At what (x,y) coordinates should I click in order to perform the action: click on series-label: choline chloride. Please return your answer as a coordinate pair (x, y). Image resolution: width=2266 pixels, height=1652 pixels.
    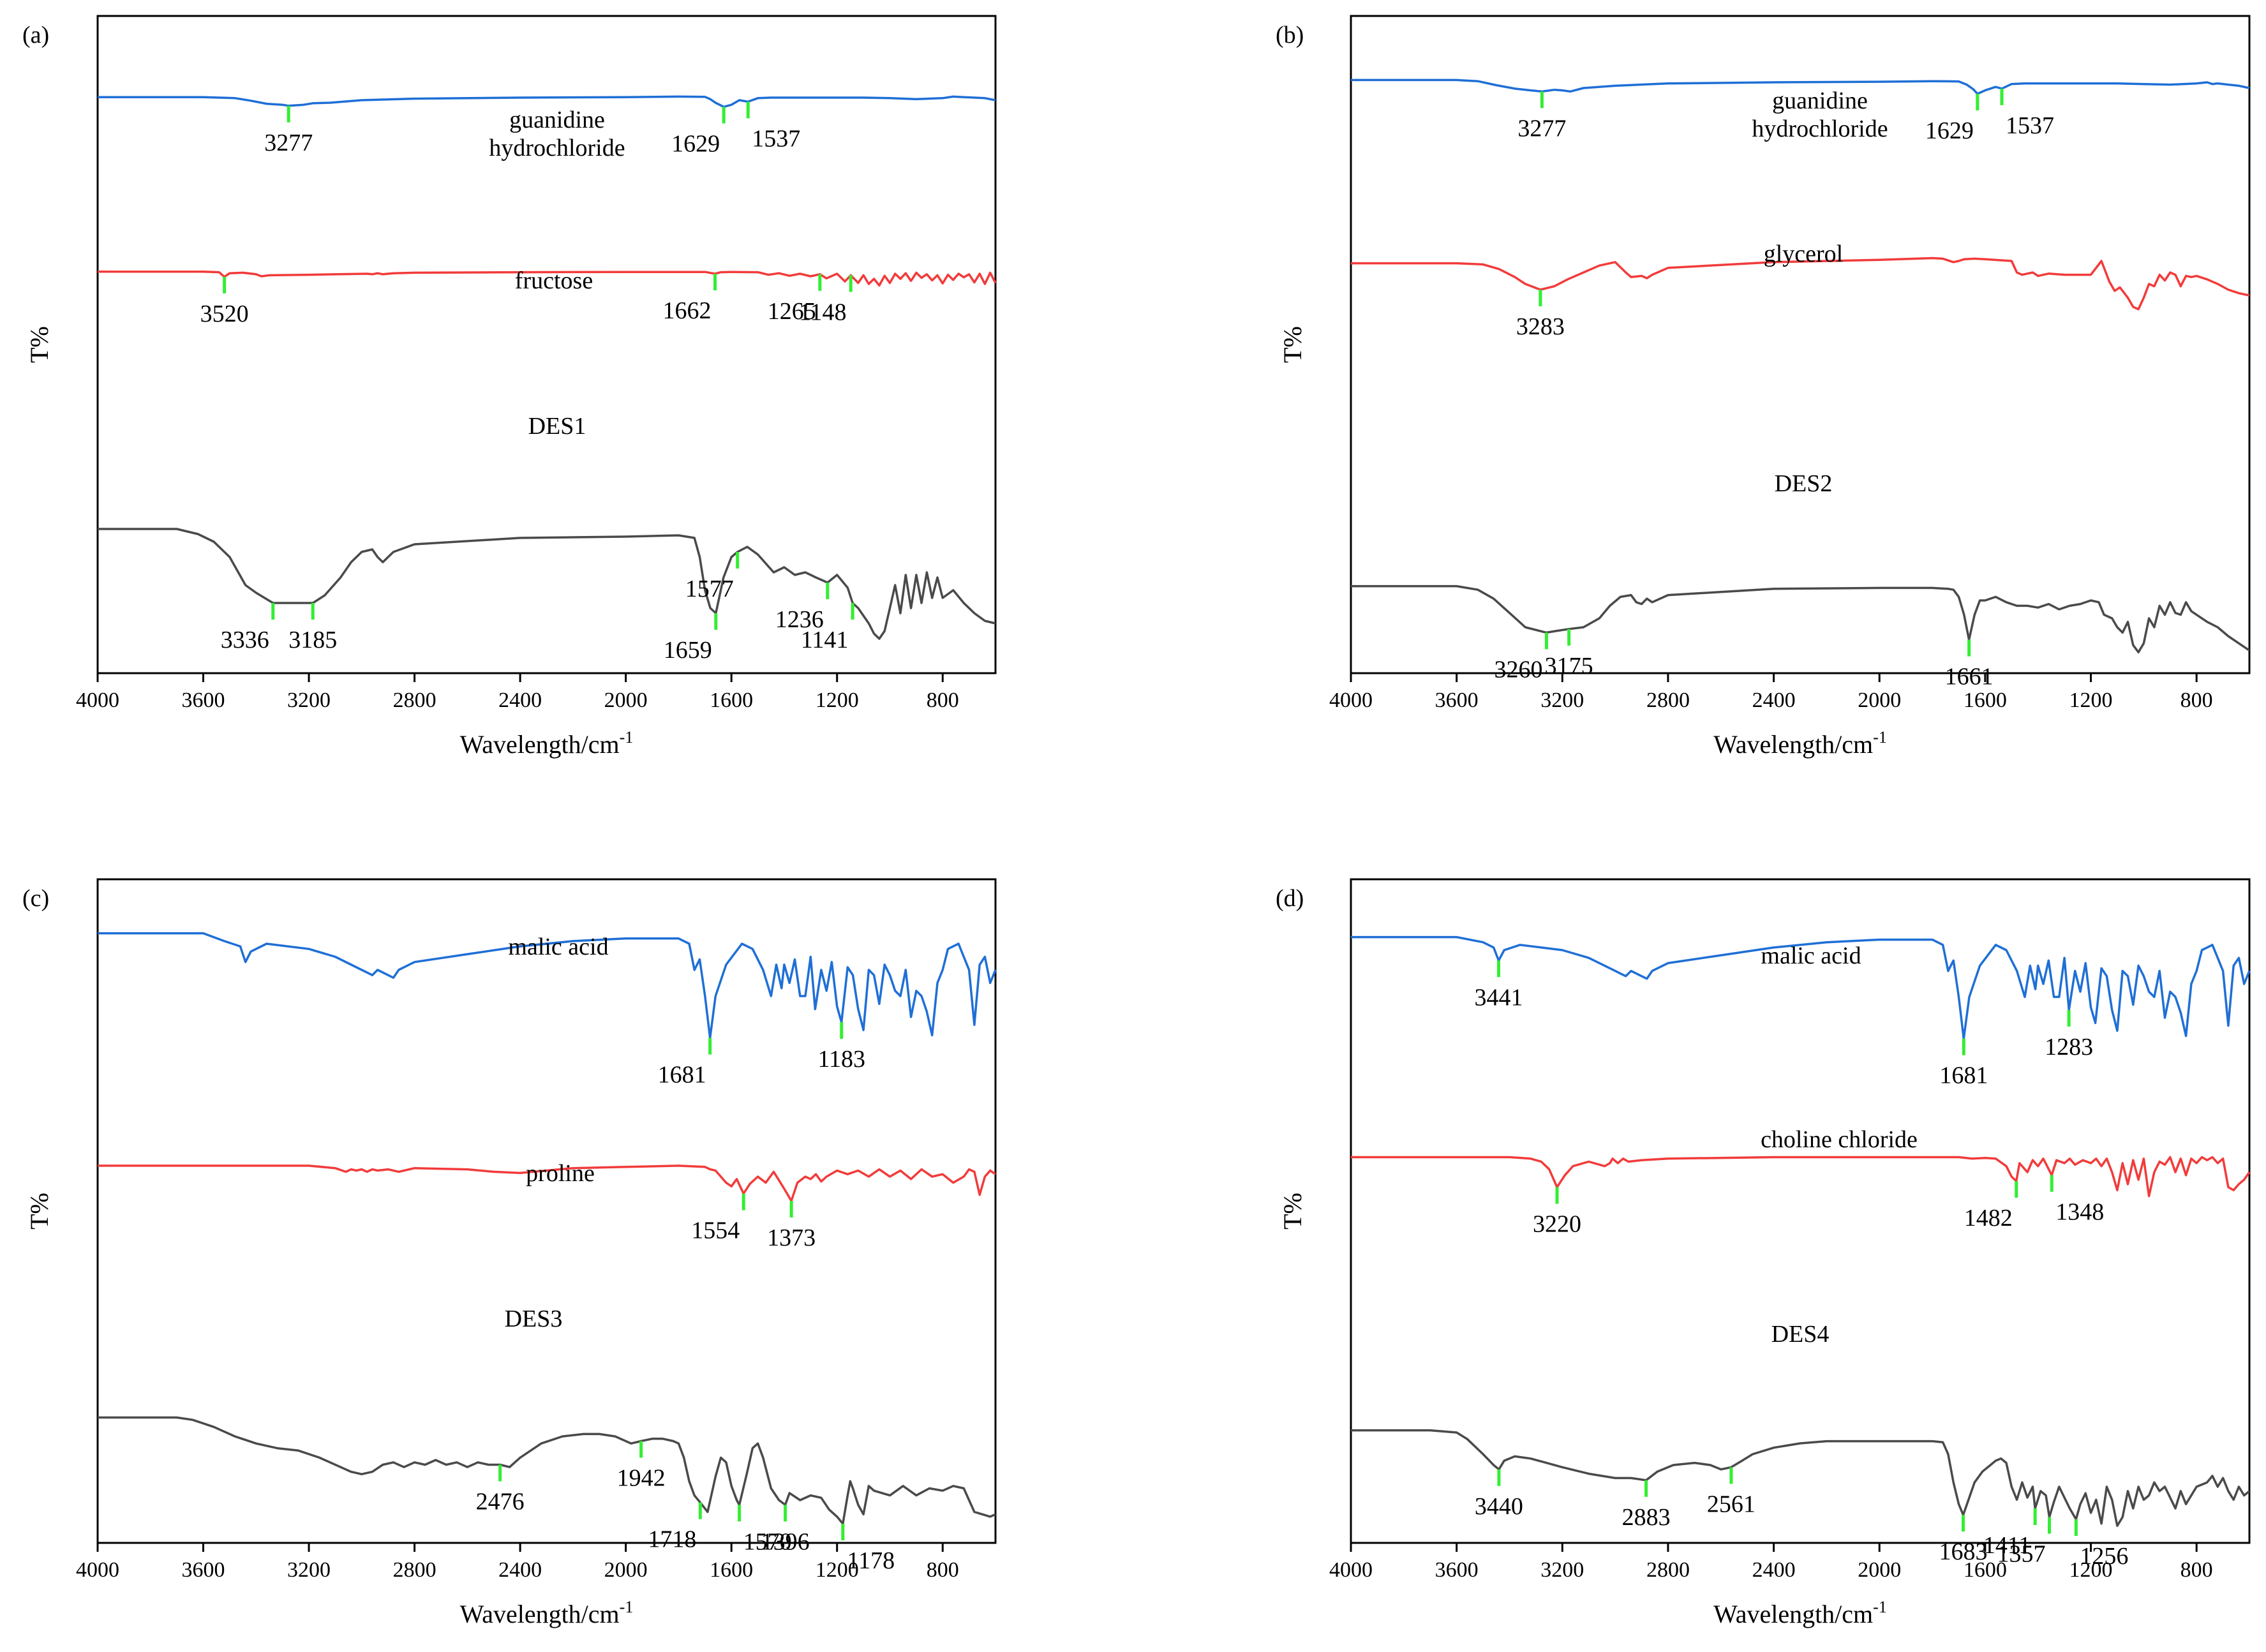
    Looking at the image, I should click on (1840, 1139).